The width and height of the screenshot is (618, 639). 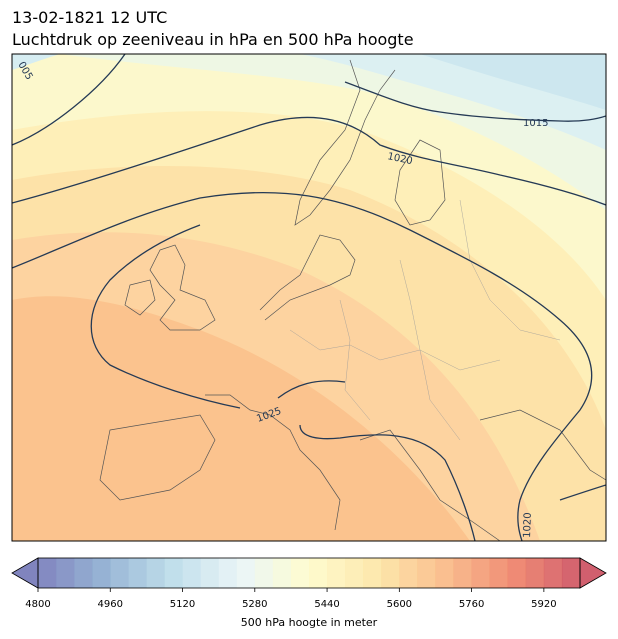 I want to click on colorbar-label: 500 hPa hoogte in meter, so click(x=309, y=622).